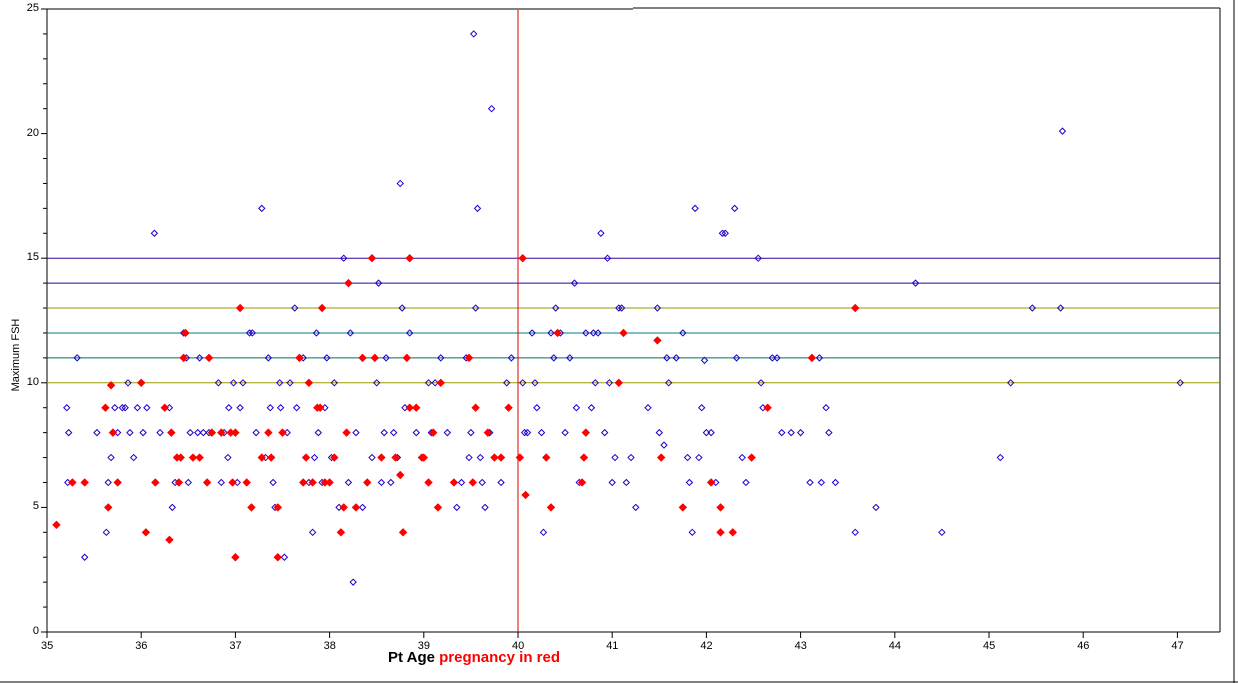 The image size is (1238, 683). Describe the element at coordinates (235, 646) in the screenshot. I see `x-tick-label: 37` at that location.